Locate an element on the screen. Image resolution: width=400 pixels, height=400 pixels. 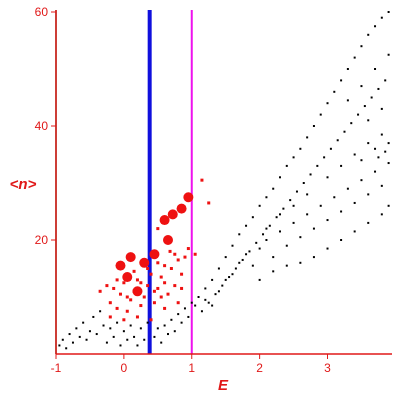
y-axis-title: <n> is located at coordinates (23, 184).